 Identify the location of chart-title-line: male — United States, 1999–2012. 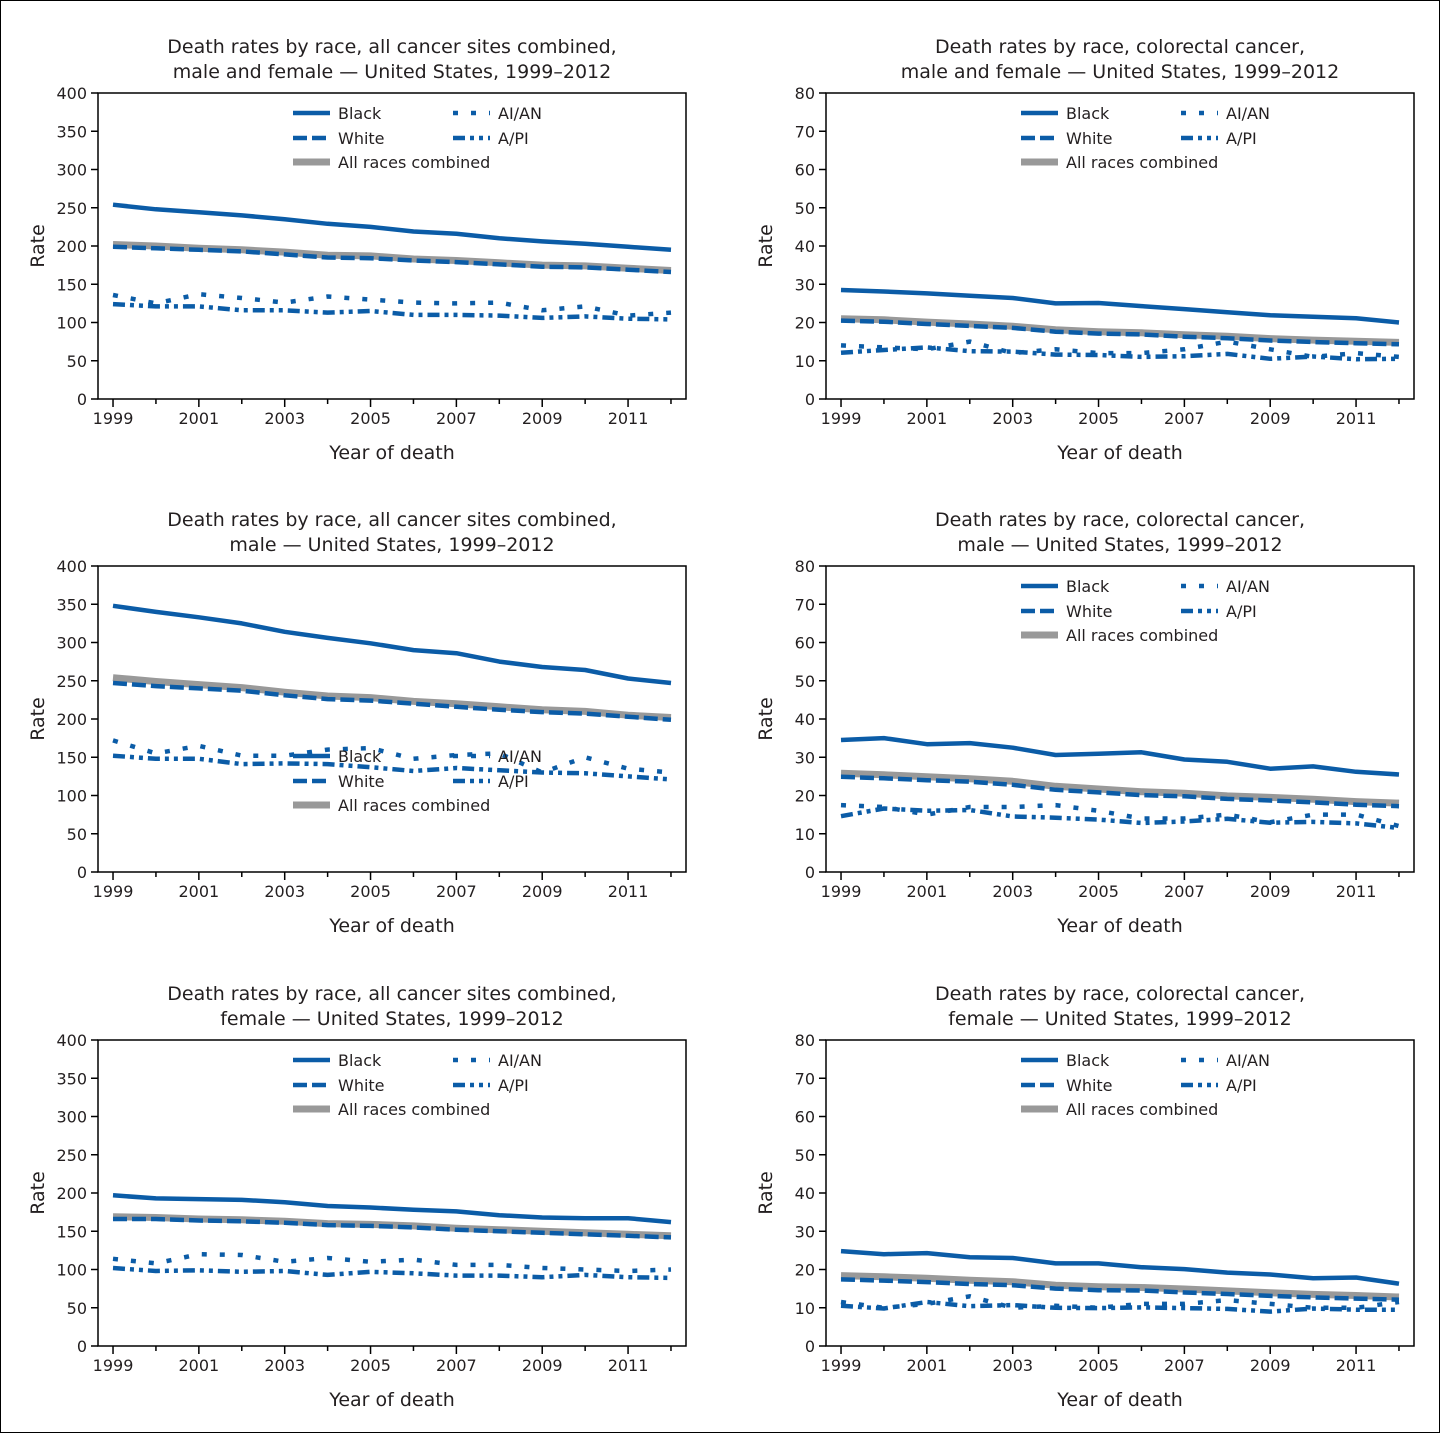
(1119, 545).